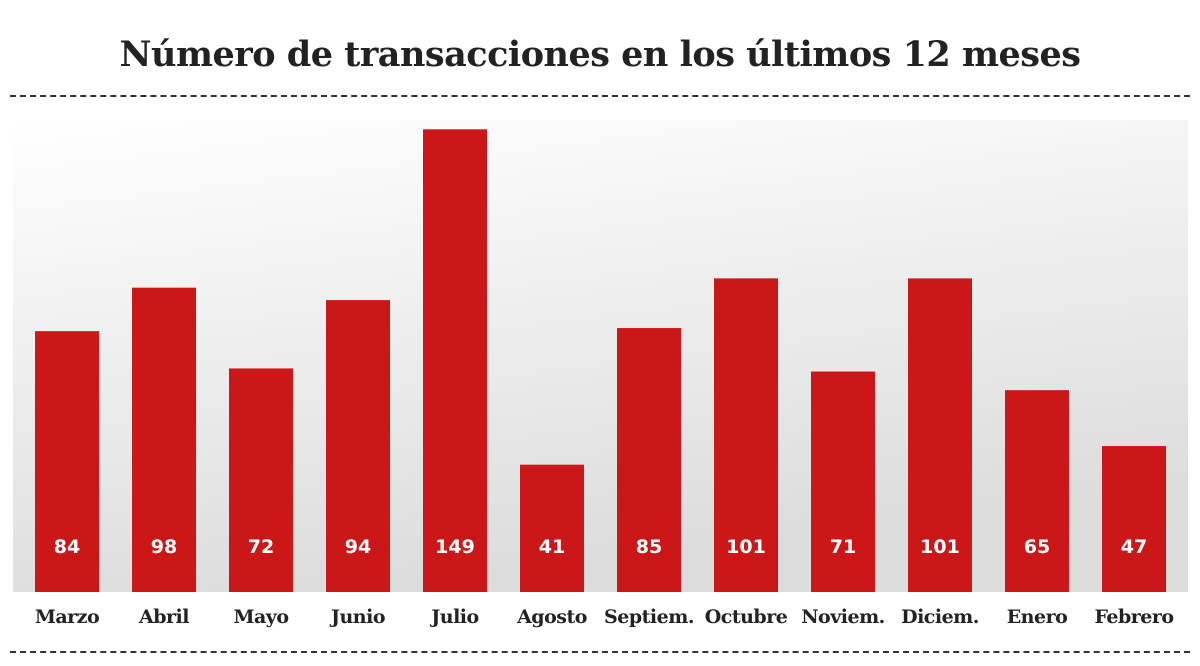  I want to click on data-label: 71, so click(843, 547).